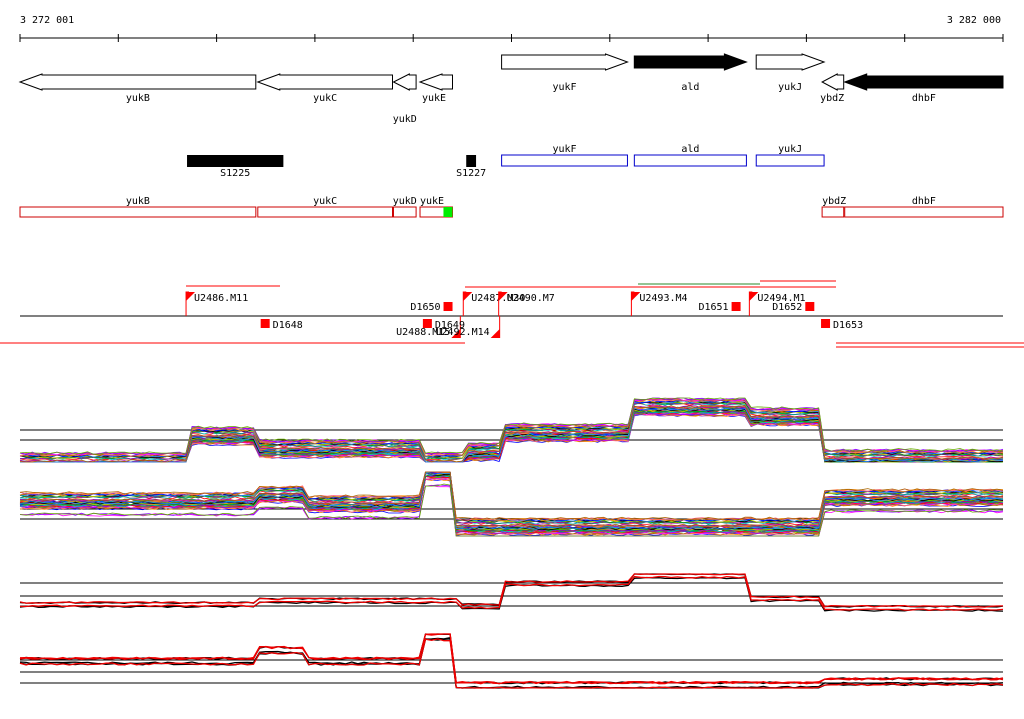 This screenshot has width=1024, height=719. I want to click on gene-label-ybdz: ybdZ, so click(832, 98).